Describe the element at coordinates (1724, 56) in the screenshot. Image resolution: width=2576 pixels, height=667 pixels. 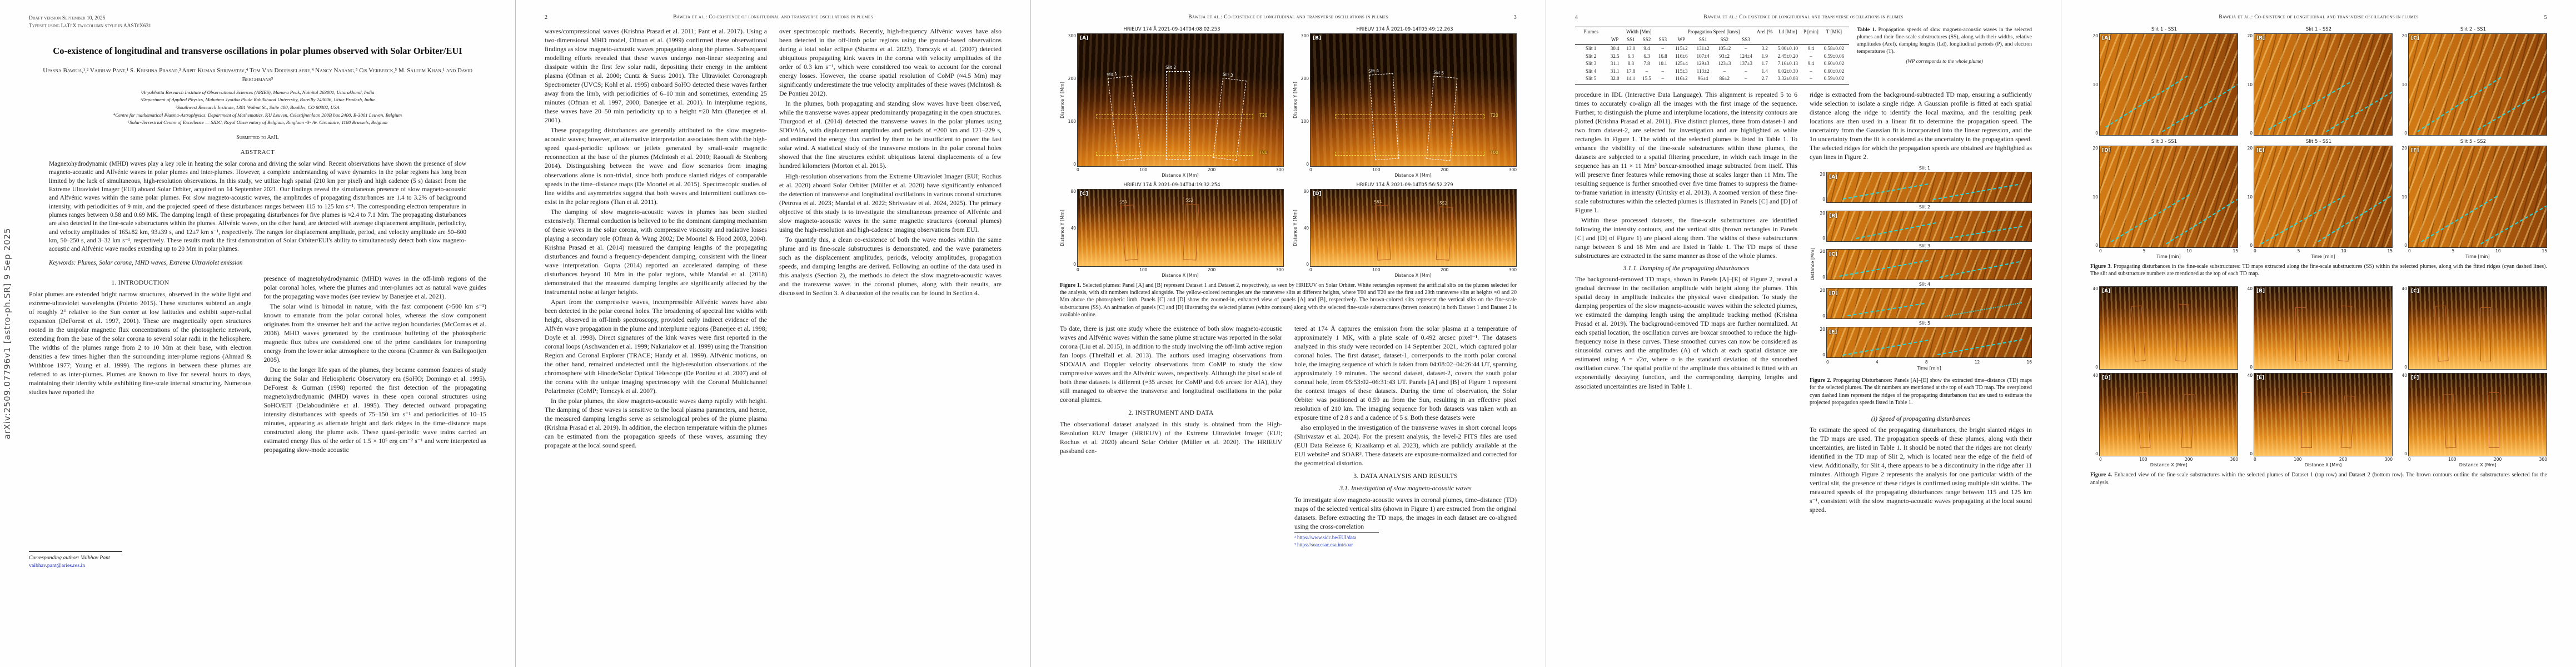
I see `table-row-item: 93±2` at that location.